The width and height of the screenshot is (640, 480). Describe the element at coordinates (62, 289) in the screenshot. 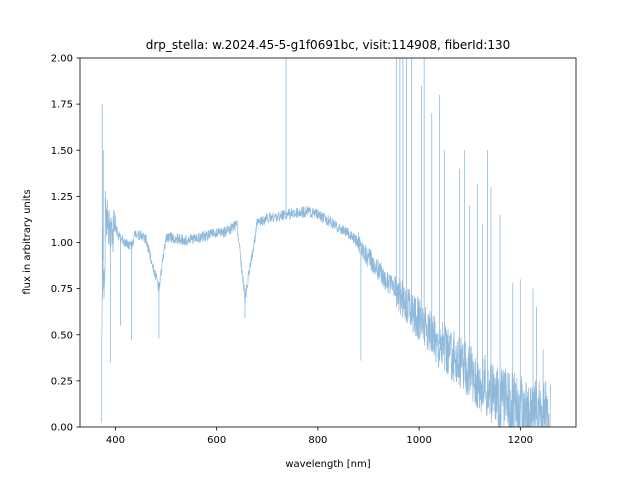

I see `y-tick-label: 0.75` at that location.